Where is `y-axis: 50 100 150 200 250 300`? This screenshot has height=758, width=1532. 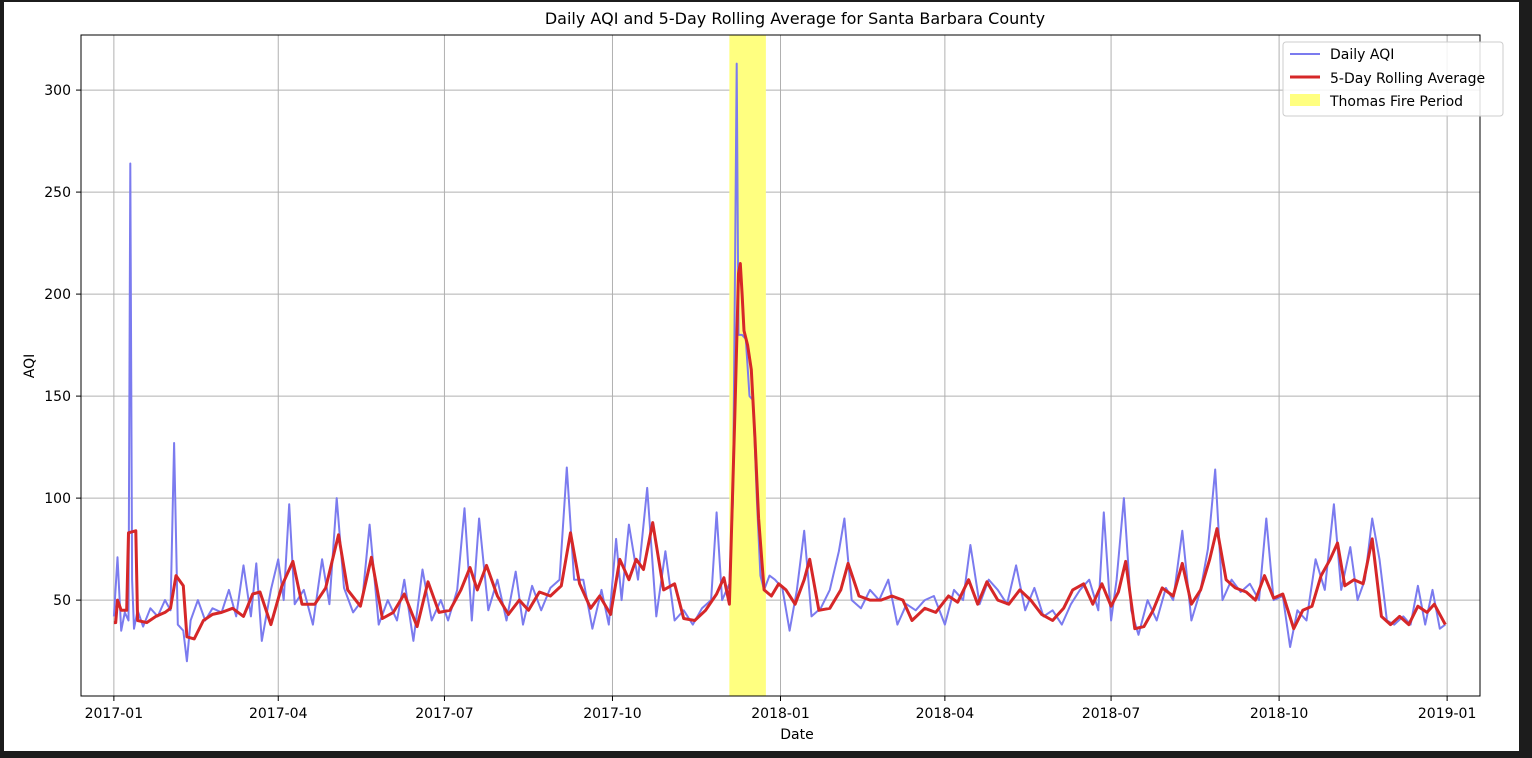
y-axis: 50 100 150 200 250 300 is located at coordinates (62, 346).